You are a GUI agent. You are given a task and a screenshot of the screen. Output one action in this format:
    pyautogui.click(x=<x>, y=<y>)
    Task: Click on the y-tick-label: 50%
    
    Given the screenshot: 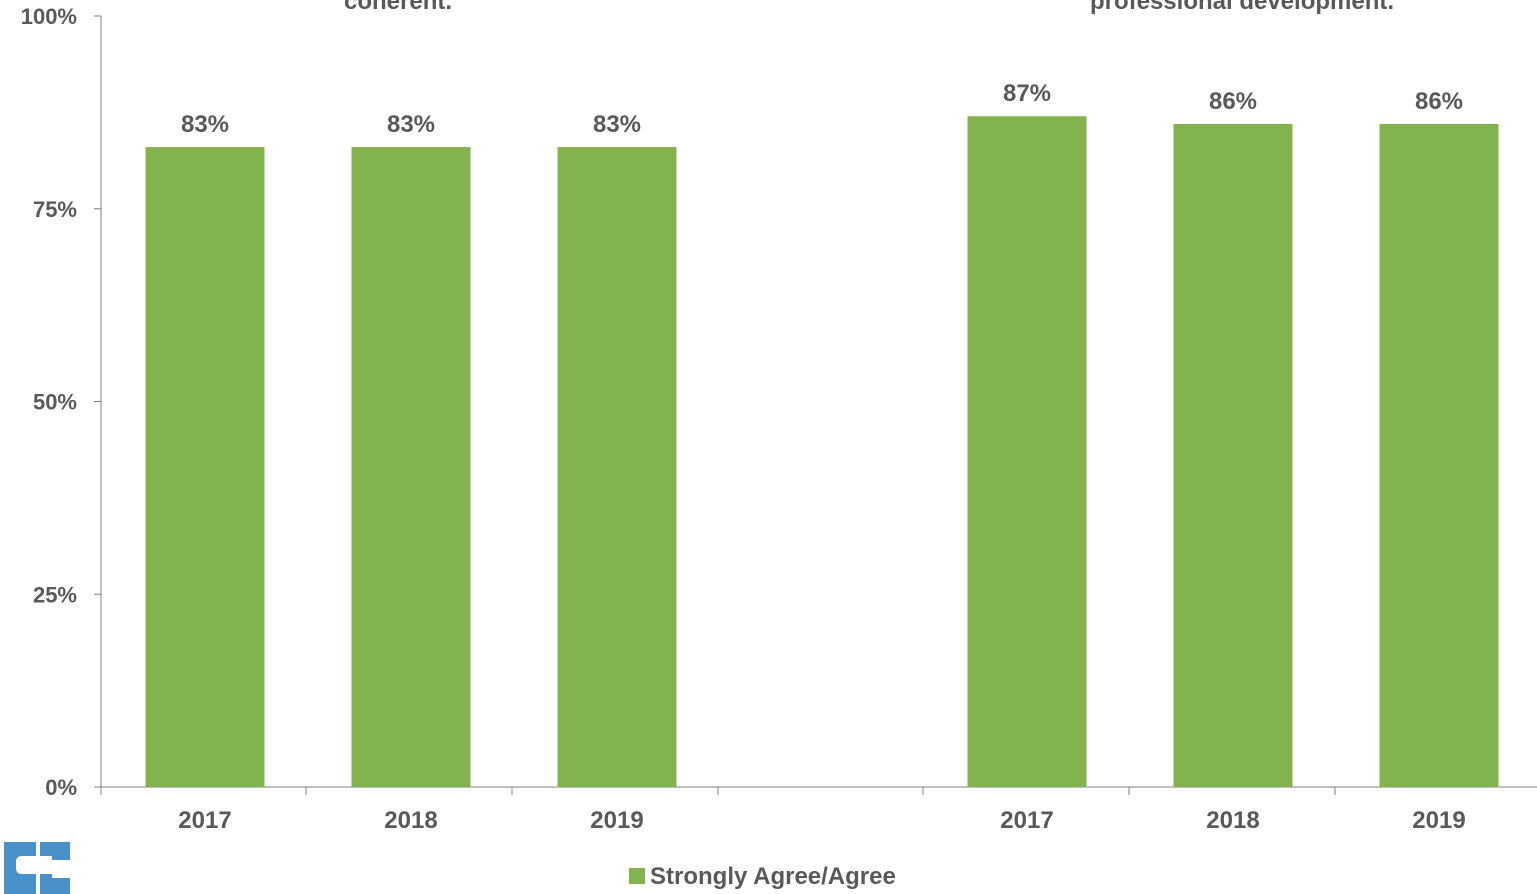 What is the action you would take?
    pyautogui.click(x=55, y=402)
    